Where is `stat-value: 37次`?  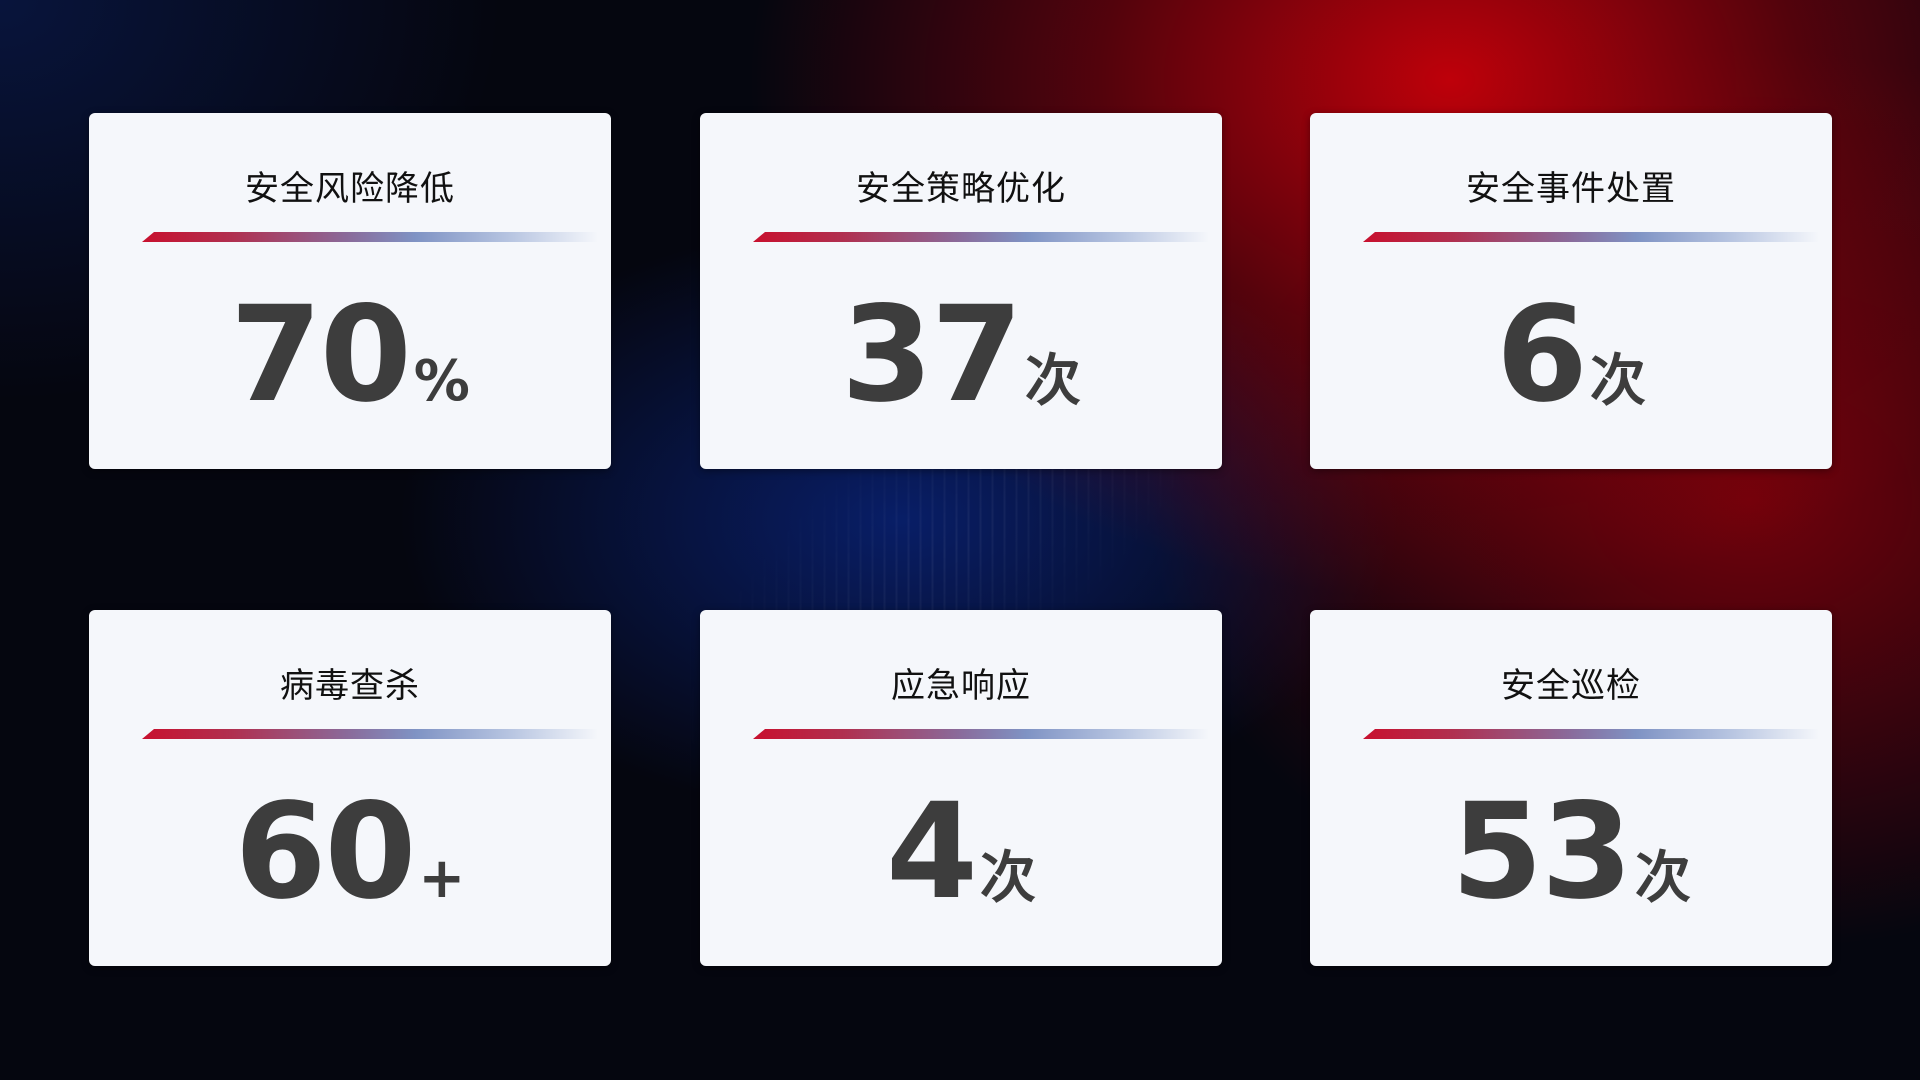 stat-value: 37次 is located at coordinates (961, 355).